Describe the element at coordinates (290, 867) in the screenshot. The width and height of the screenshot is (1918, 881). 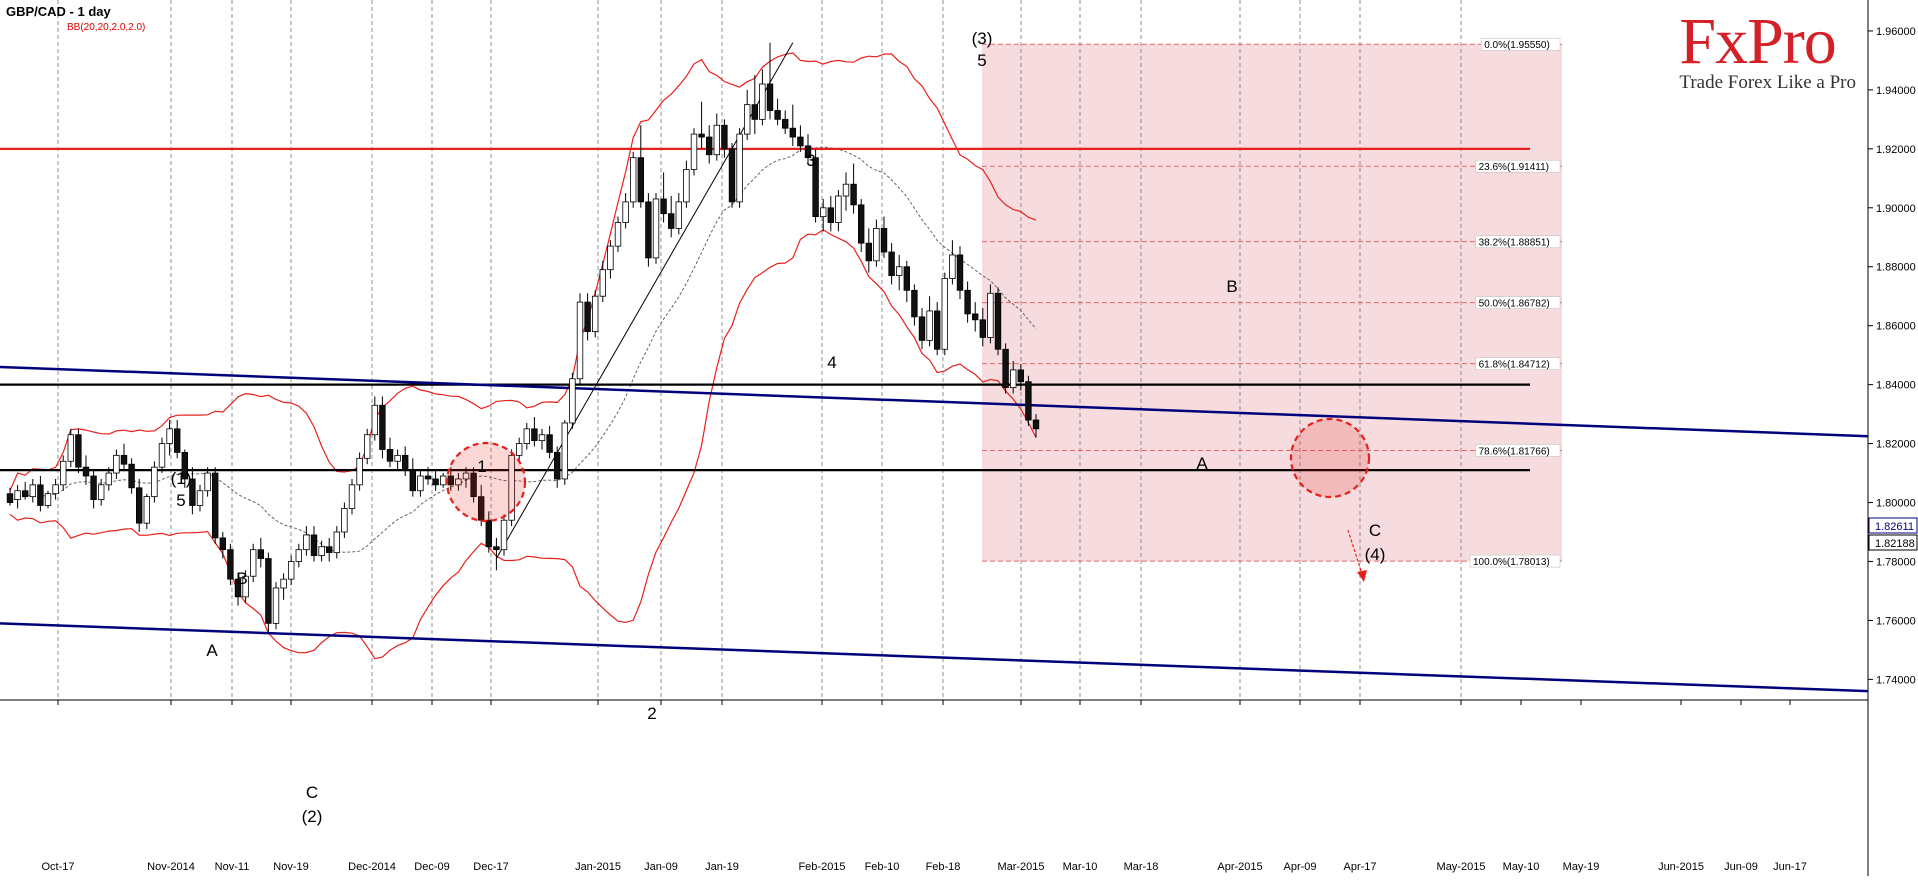
I see `x-tick-label: Nov-19` at that location.